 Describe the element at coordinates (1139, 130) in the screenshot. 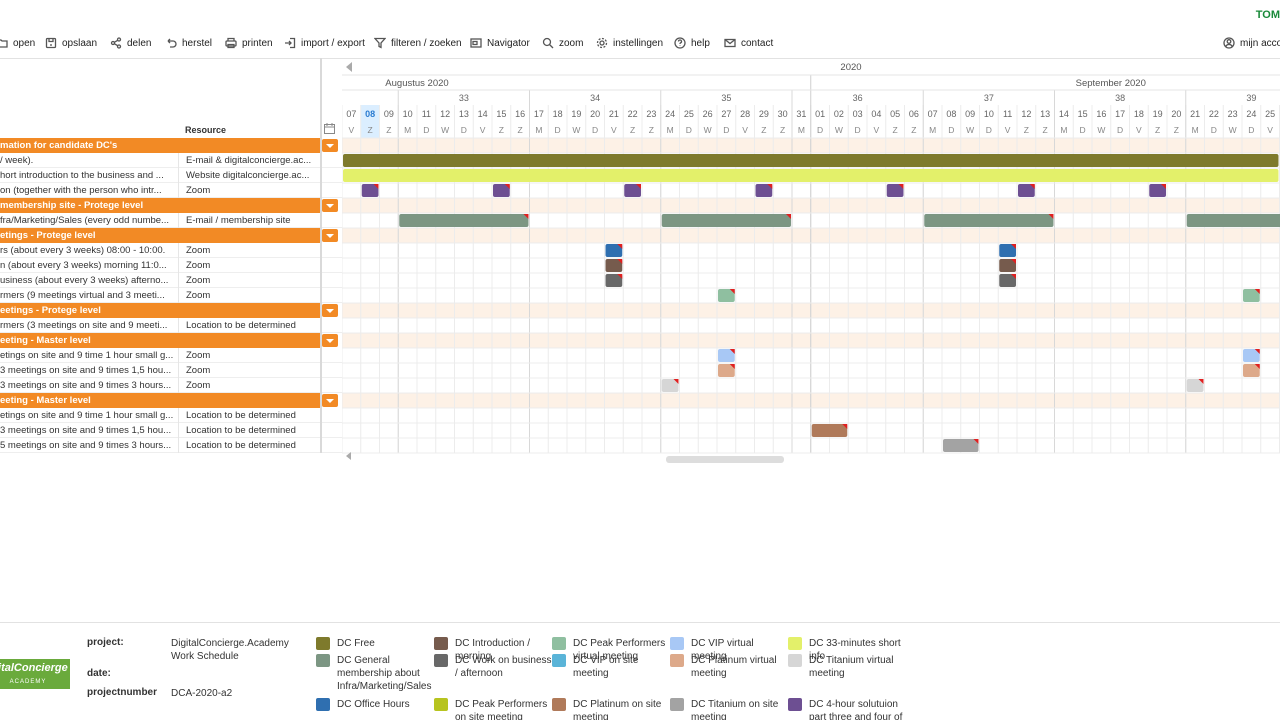

I see `weekday-label: V` at that location.